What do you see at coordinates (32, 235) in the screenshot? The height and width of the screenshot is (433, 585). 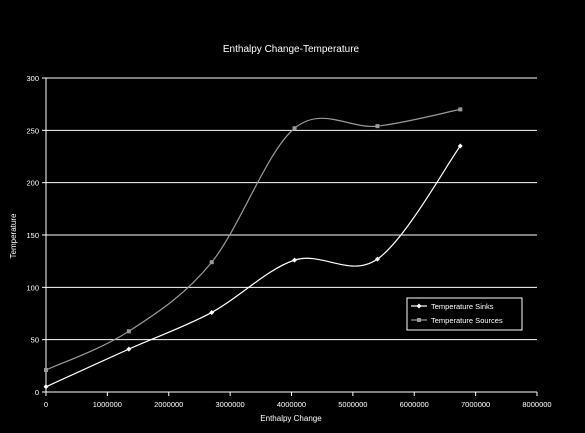 I see `y-tick-label: 150` at bounding box center [32, 235].